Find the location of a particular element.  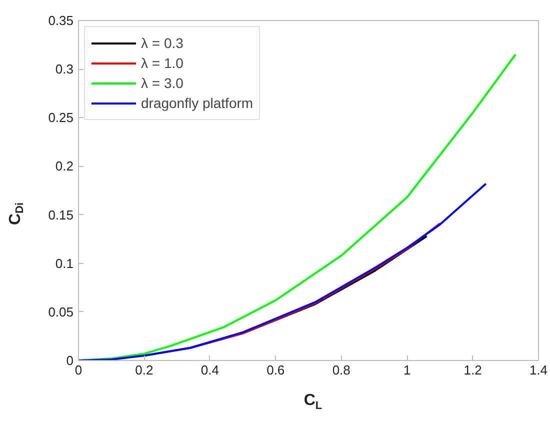

y-tick-label: 0.35 is located at coordinates (61, 20).